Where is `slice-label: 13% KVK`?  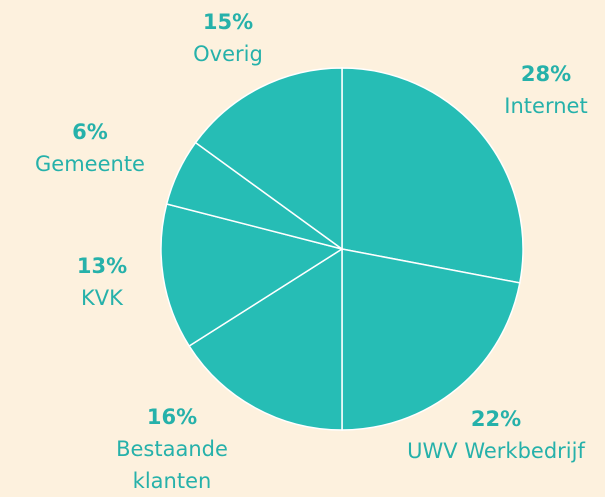
slice-label: 13% KVK is located at coordinates (116, 282).